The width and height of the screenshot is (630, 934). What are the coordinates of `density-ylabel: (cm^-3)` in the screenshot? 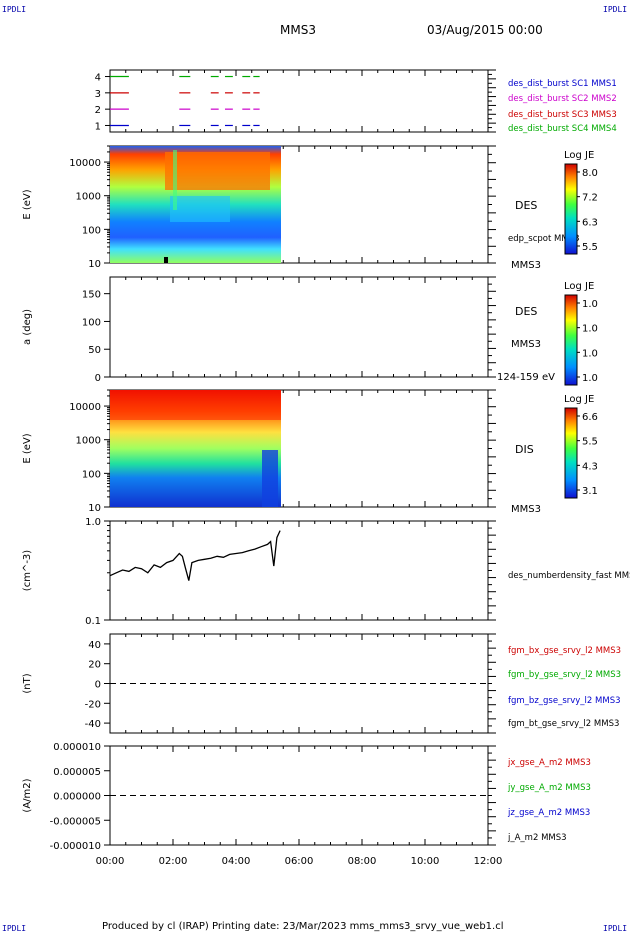 It's located at (27, 570).